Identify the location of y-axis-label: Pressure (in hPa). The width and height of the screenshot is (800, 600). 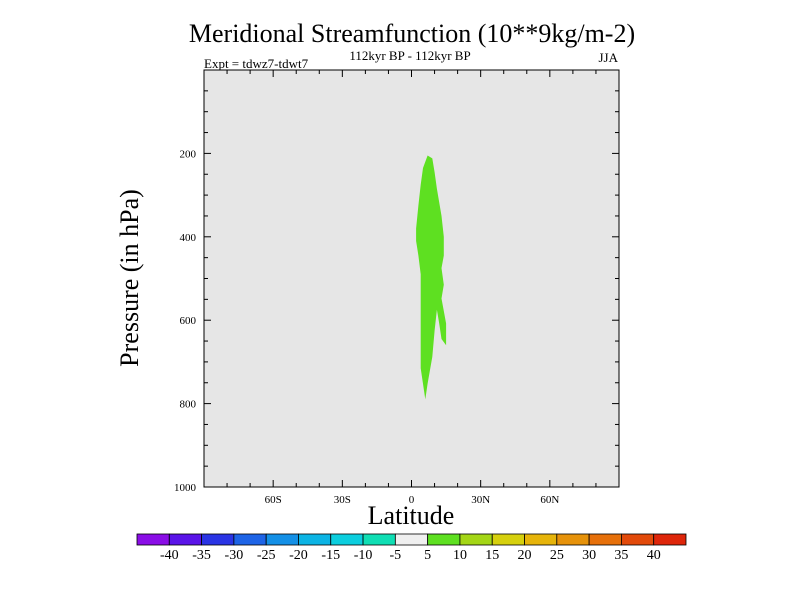
(129, 278).